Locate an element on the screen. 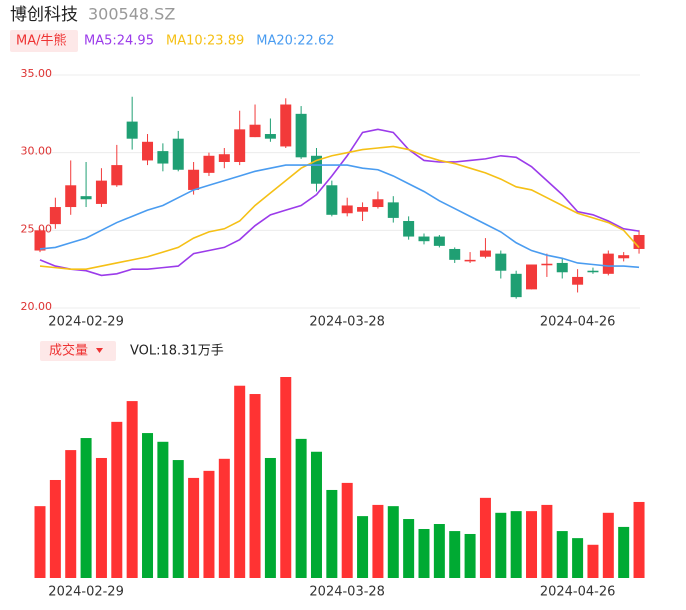 The height and width of the screenshot is (610, 686). legend-entry: MA20:22.62 is located at coordinates (295, 41).